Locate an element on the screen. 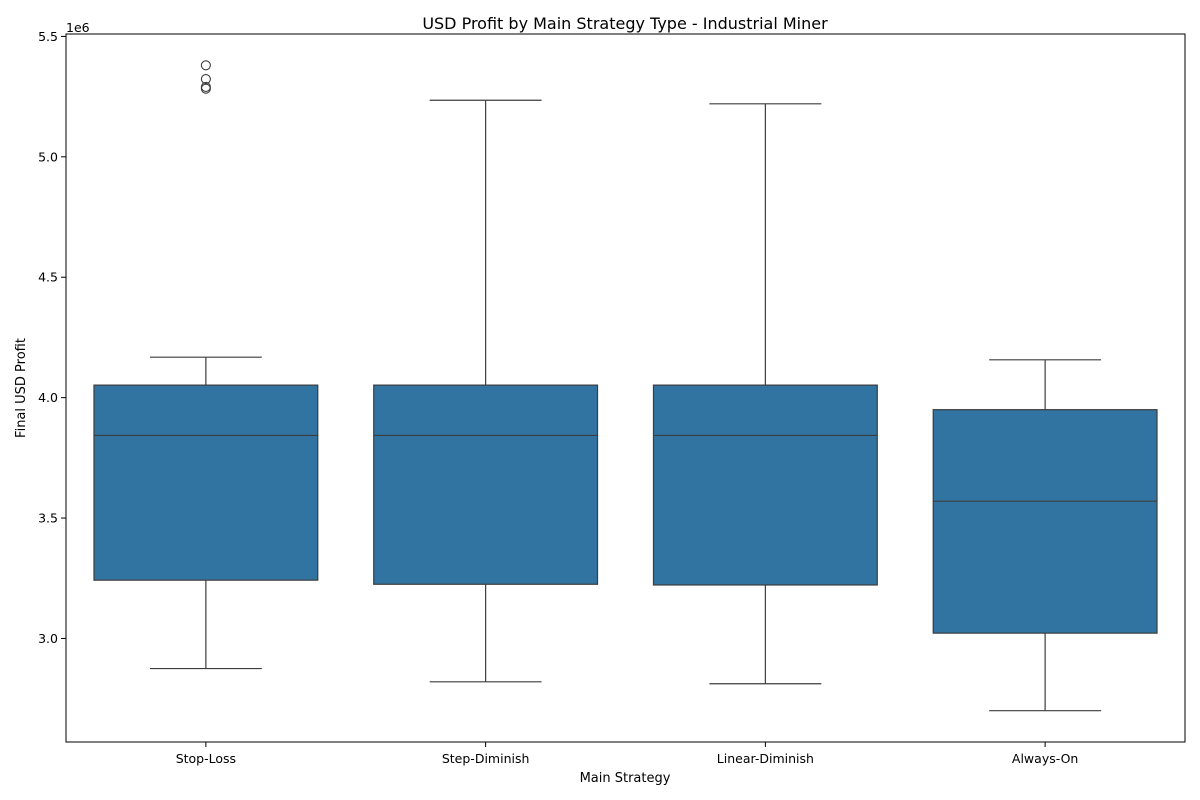 This screenshot has width=1200, height=800. y-axis: 3.0 3.5 4.0 4.5 5.0 5.5 is located at coordinates (52, 337).